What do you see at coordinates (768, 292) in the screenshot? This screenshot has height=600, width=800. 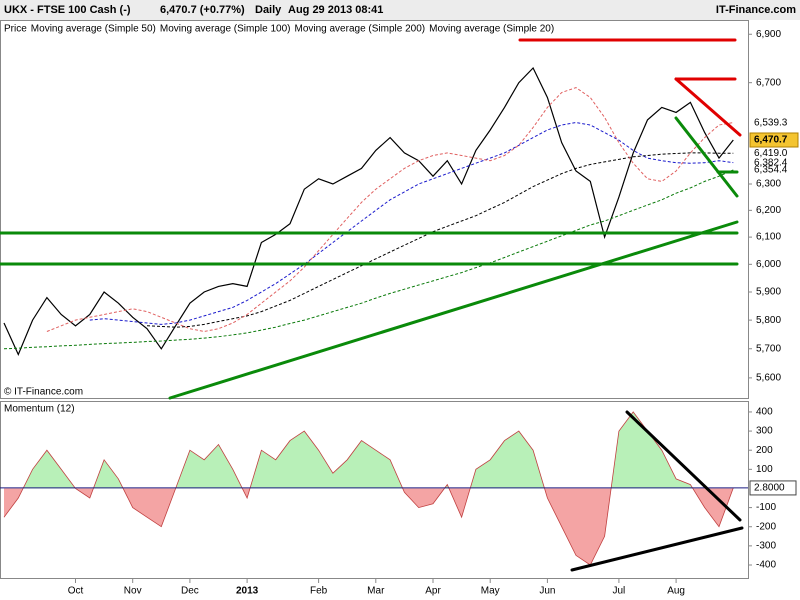 I see `y-tick-label: 5,900` at bounding box center [768, 292].